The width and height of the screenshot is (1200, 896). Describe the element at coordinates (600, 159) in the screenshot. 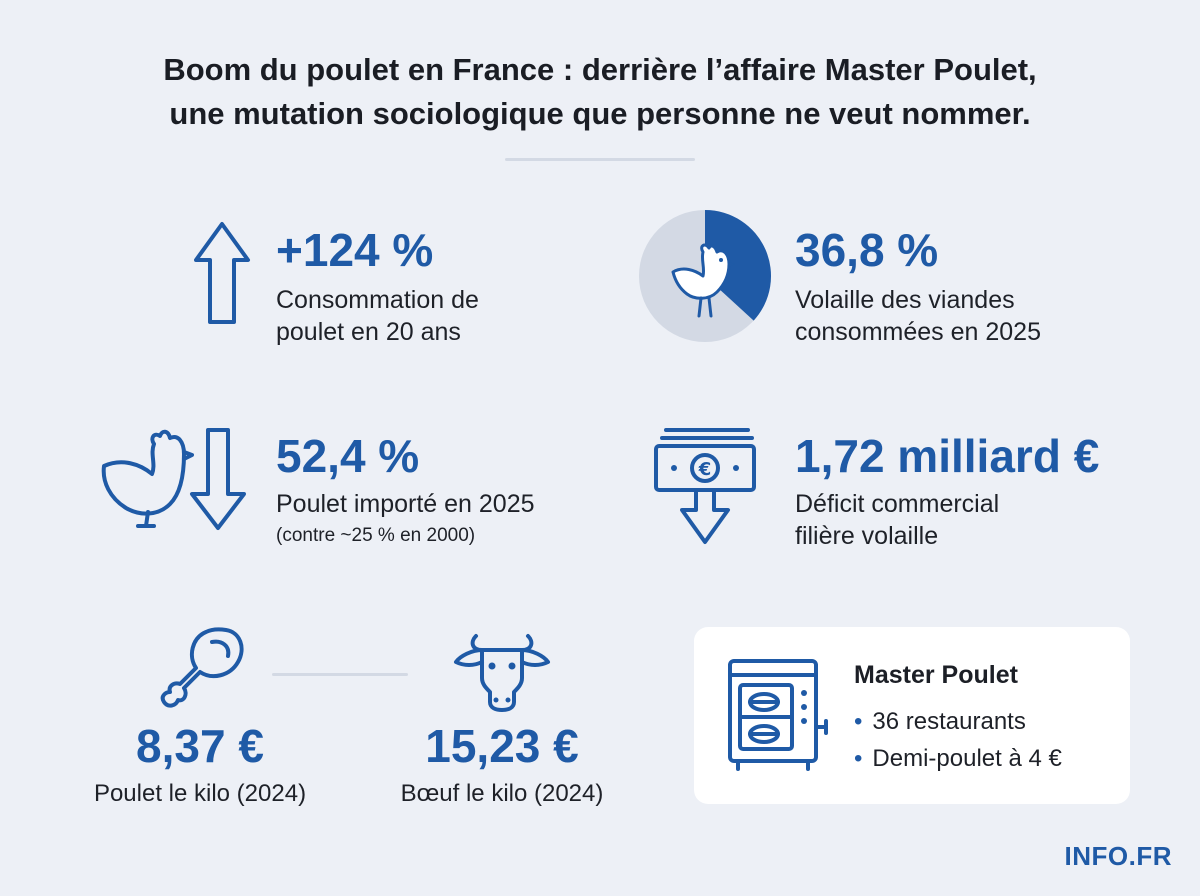

I see `title-divider` at that location.